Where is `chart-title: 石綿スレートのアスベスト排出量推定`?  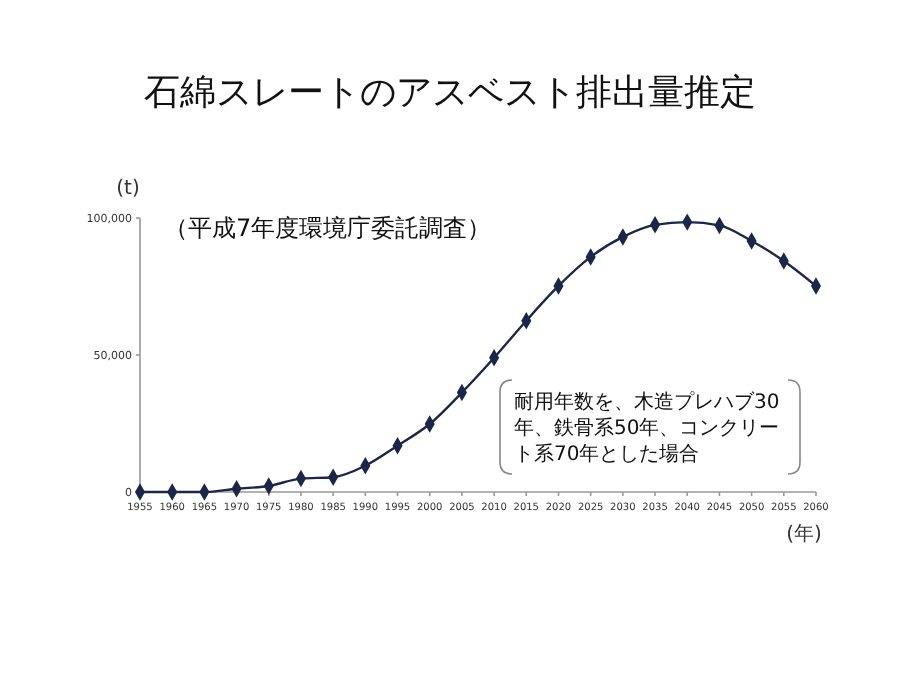
chart-title: 石綿スレートのアスベスト排出量推定 is located at coordinates (450, 93).